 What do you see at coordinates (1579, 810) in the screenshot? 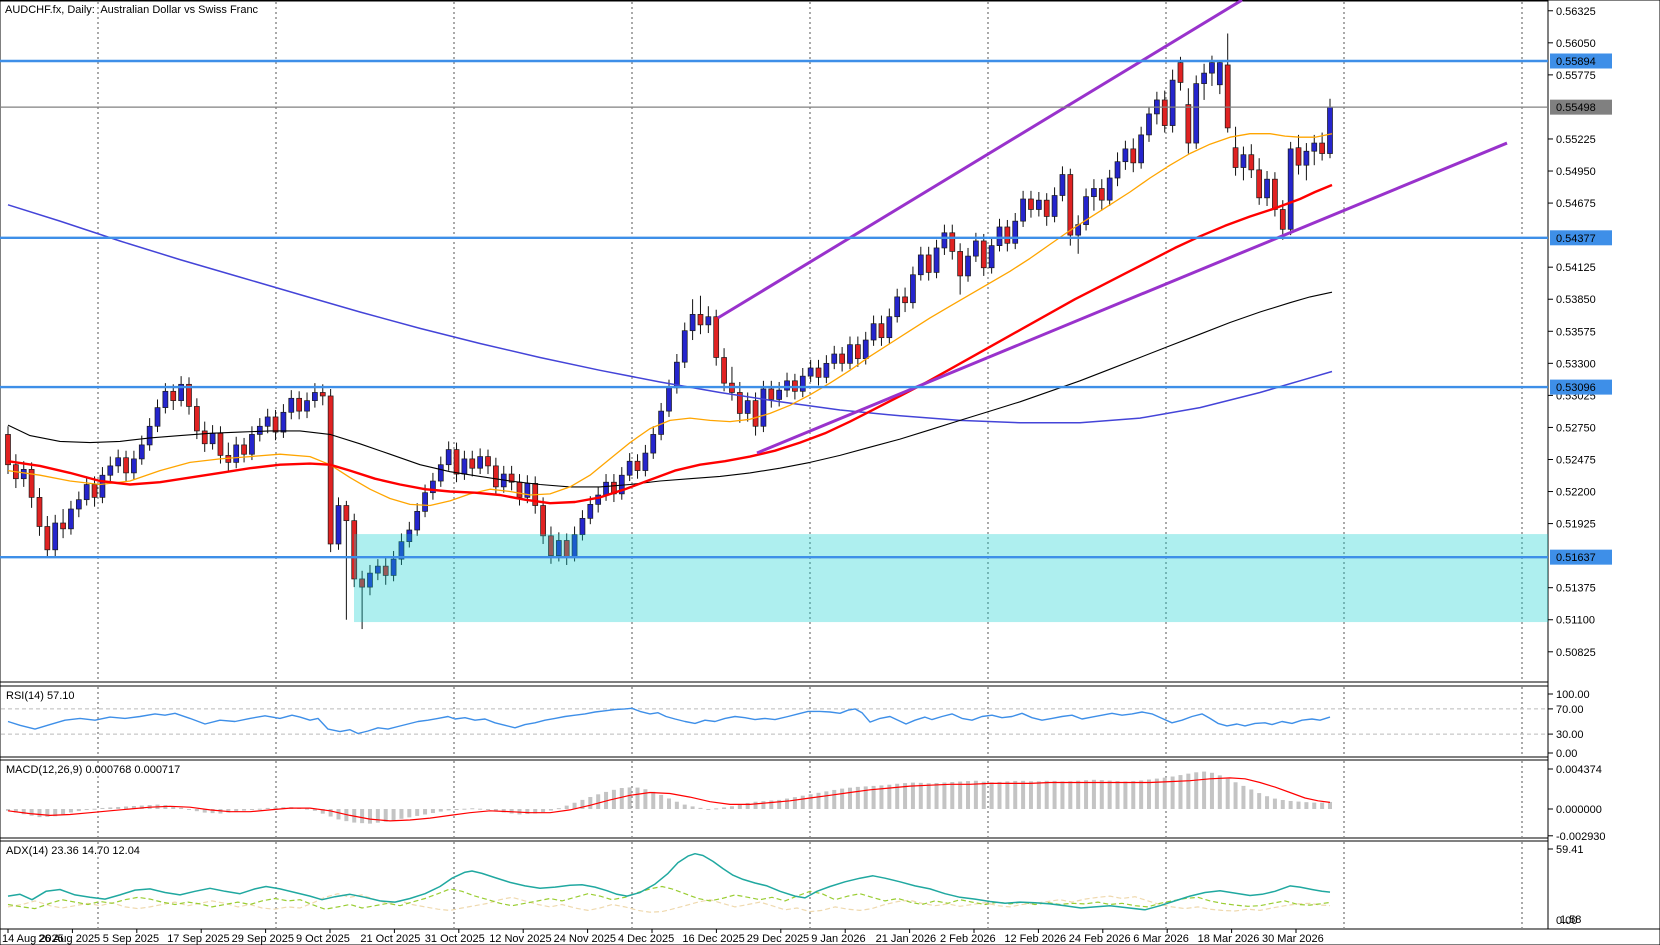
I see `macd-axis-label: 0.000000` at bounding box center [1579, 810].